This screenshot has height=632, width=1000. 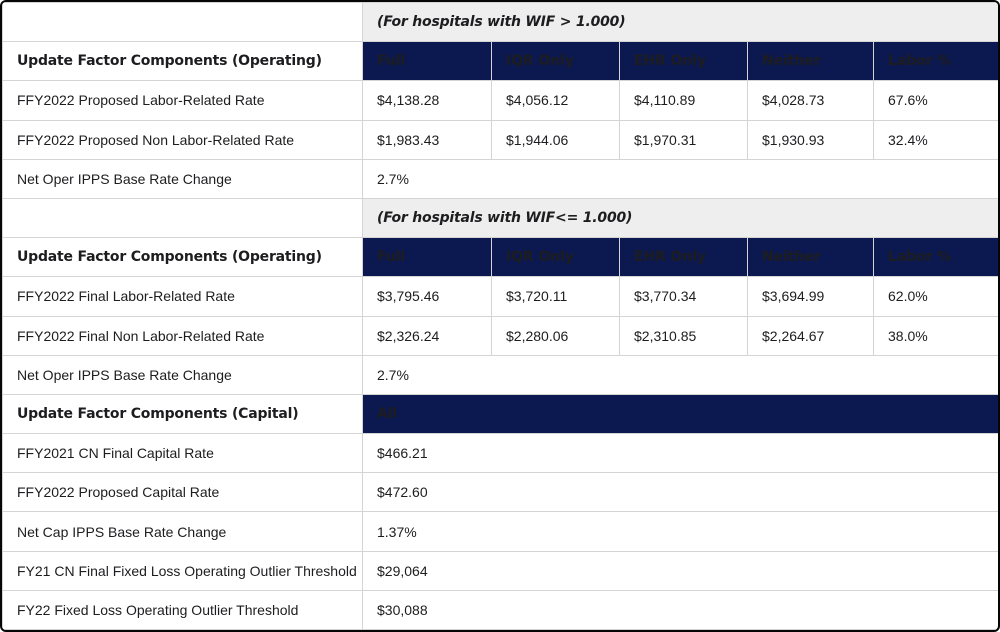 What do you see at coordinates (683, 139) in the screenshot?
I see `value-cell: $1,970.31` at bounding box center [683, 139].